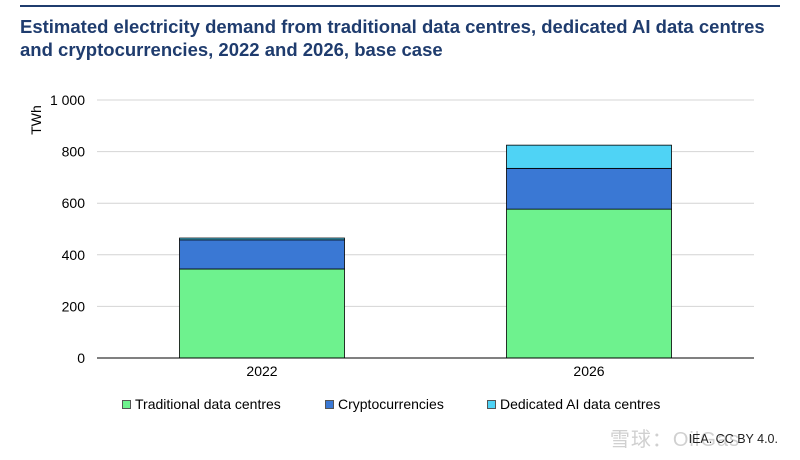  What do you see at coordinates (733, 439) in the screenshot?
I see `source-note: IEA. CC BY 4.0.` at bounding box center [733, 439].